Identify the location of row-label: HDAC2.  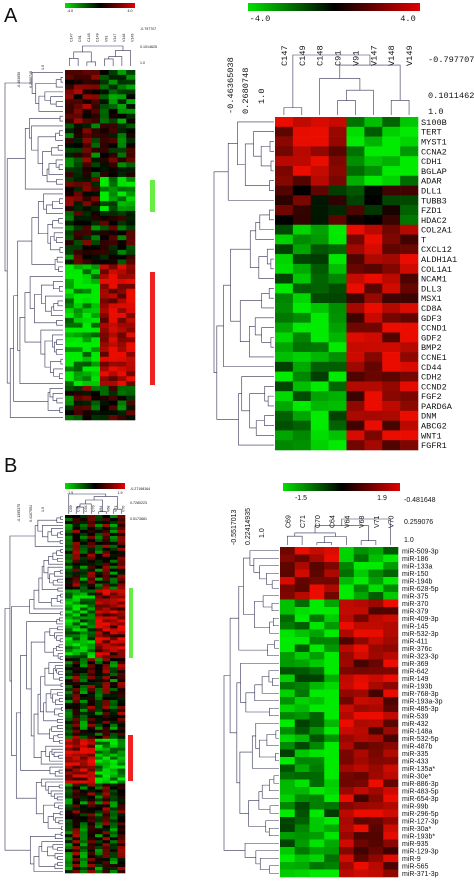
(434, 221).